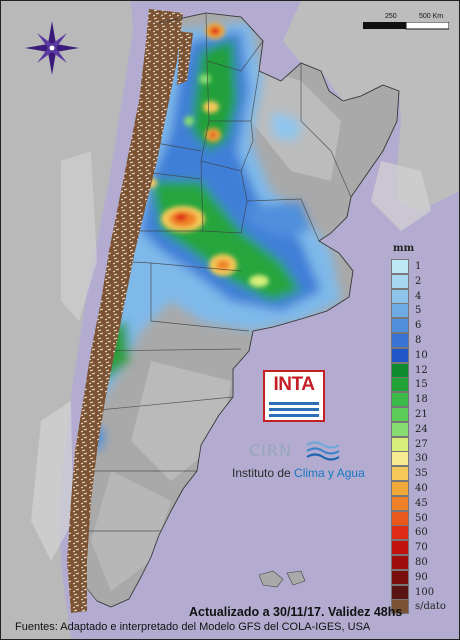  I want to click on legend-label: 24, so click(421, 429).